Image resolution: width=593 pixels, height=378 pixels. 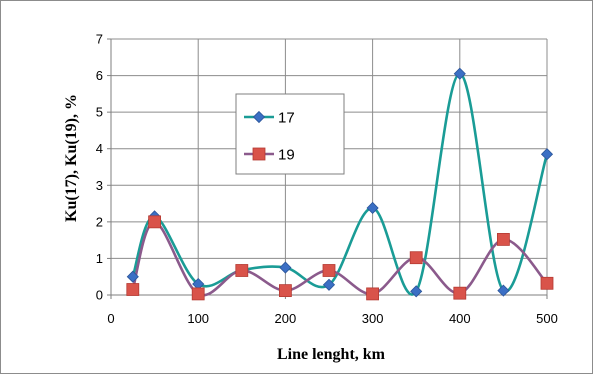 What do you see at coordinates (198, 318) in the screenshot?
I see `x-tick-label: 100` at bounding box center [198, 318].